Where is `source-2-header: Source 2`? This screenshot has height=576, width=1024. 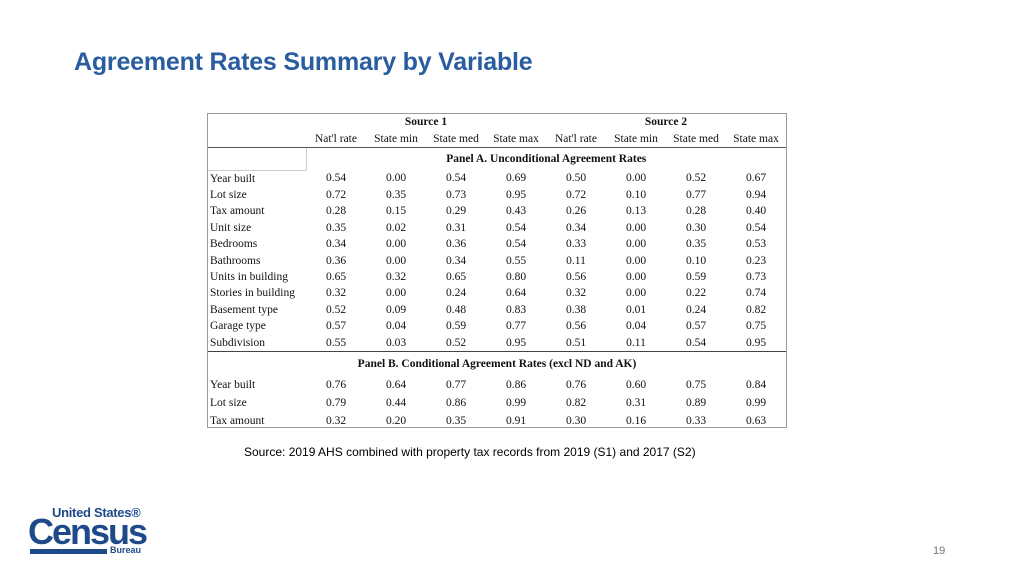 source-2-header: Source 2 is located at coordinates (666, 122).